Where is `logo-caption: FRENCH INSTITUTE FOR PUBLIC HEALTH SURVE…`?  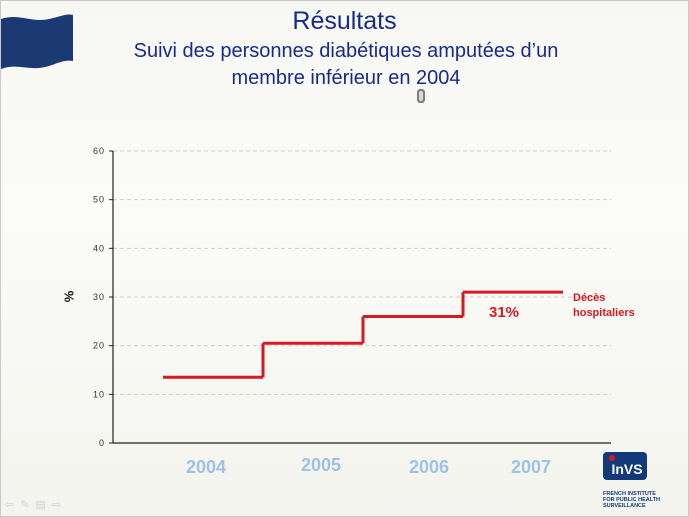
logo-caption: FRENCH INSTITUTE FOR PUBLIC HEALTH SURVE… is located at coordinates (643, 500).